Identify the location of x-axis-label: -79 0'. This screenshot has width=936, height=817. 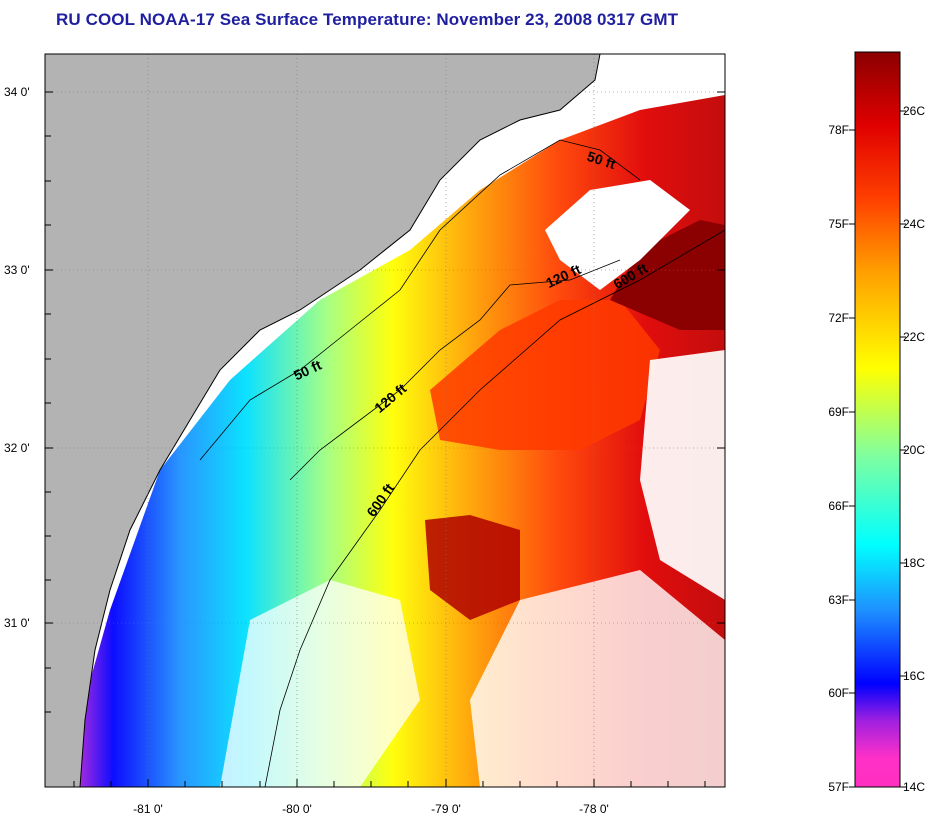
(446, 809).